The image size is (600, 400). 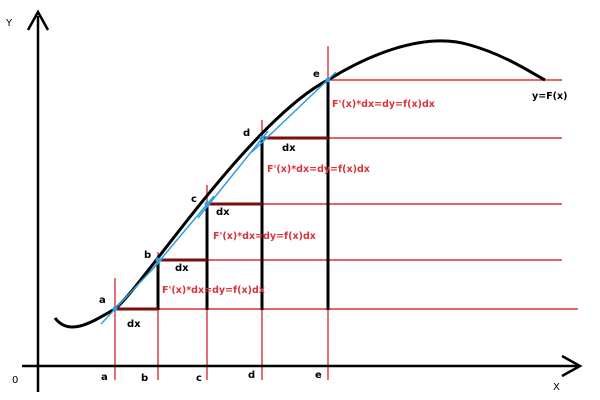 What do you see at coordinates (251, 375) in the screenshot?
I see `x-tick-d: d` at bounding box center [251, 375].